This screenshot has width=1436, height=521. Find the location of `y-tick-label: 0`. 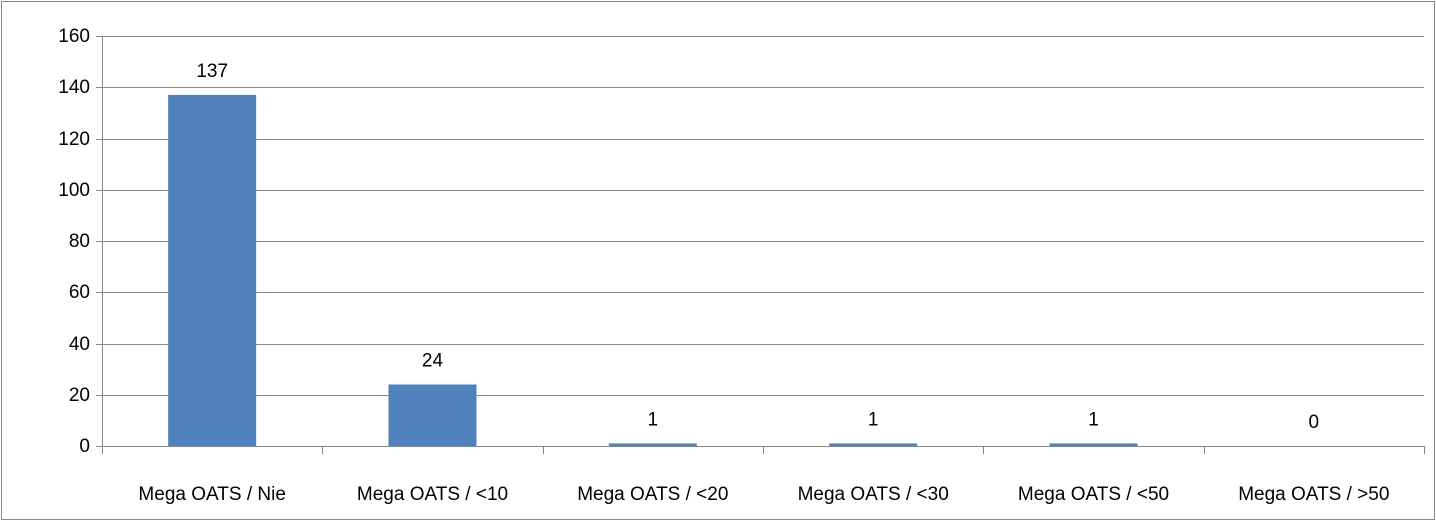

y-tick-label: 0 is located at coordinates (84, 446).